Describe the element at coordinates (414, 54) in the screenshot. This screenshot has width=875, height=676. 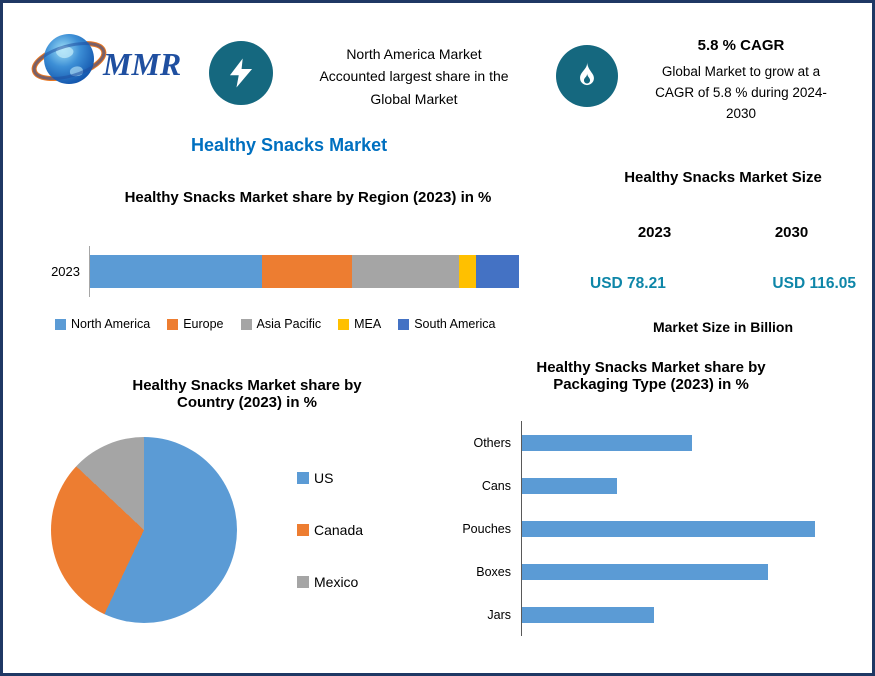
I see `highlight-line: North America Market` at that location.